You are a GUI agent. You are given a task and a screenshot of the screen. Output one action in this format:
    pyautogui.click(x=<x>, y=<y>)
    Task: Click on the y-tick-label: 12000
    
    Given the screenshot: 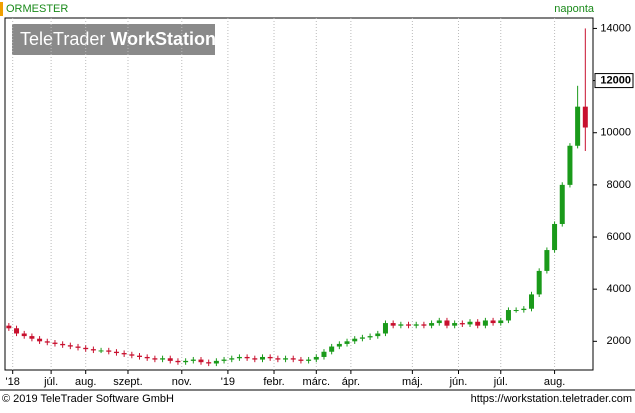 What is the action you would take?
    pyautogui.click(x=615, y=80)
    